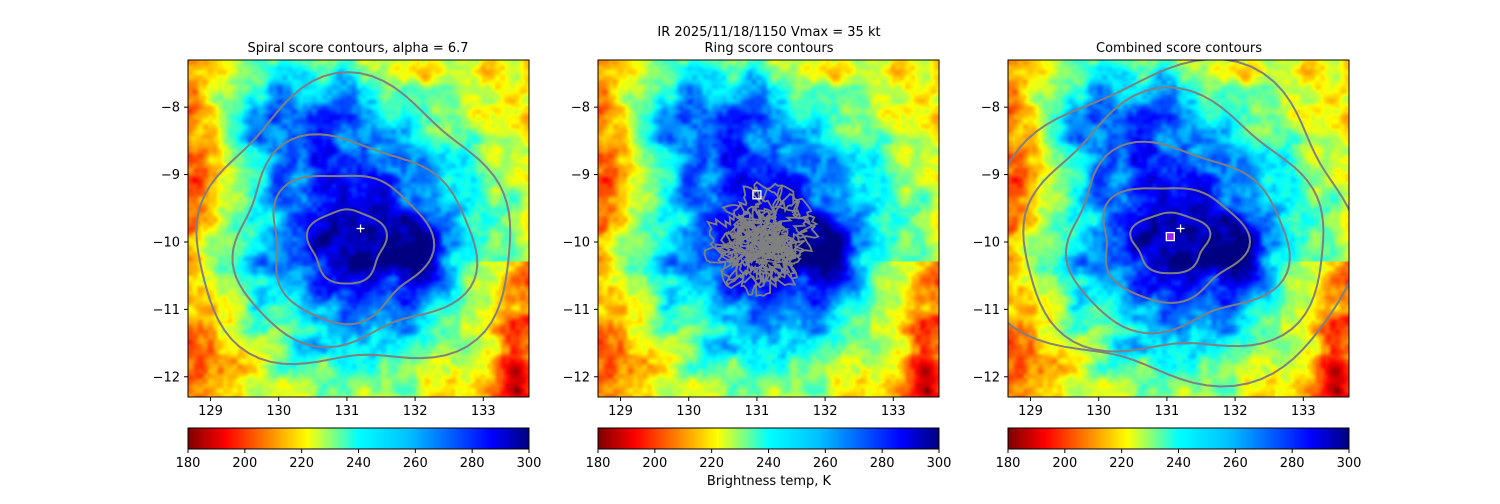  What do you see at coordinates (769, 481) in the screenshot?
I see `colorbar-label: Brightness temp, K` at bounding box center [769, 481].